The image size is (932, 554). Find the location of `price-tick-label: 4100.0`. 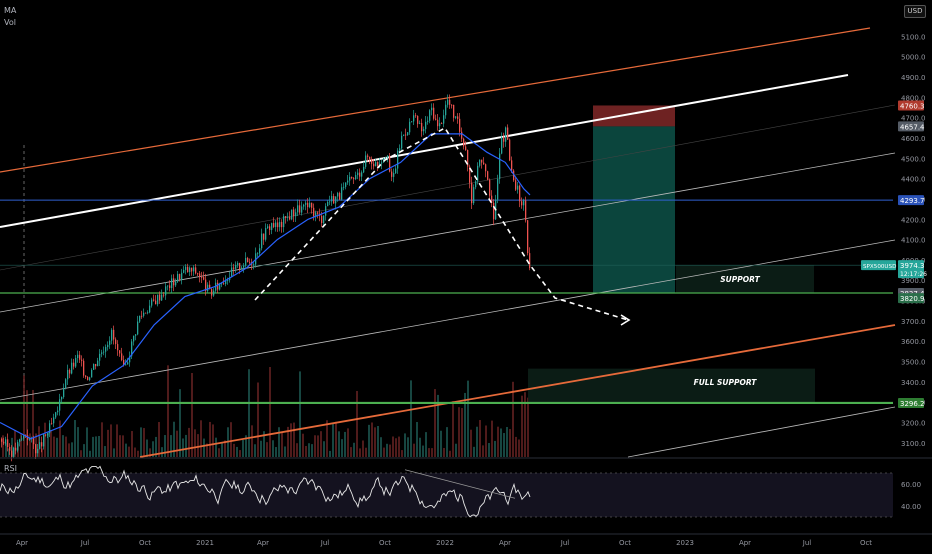

price-tick-label: 4100.0 is located at coordinates (913, 241).